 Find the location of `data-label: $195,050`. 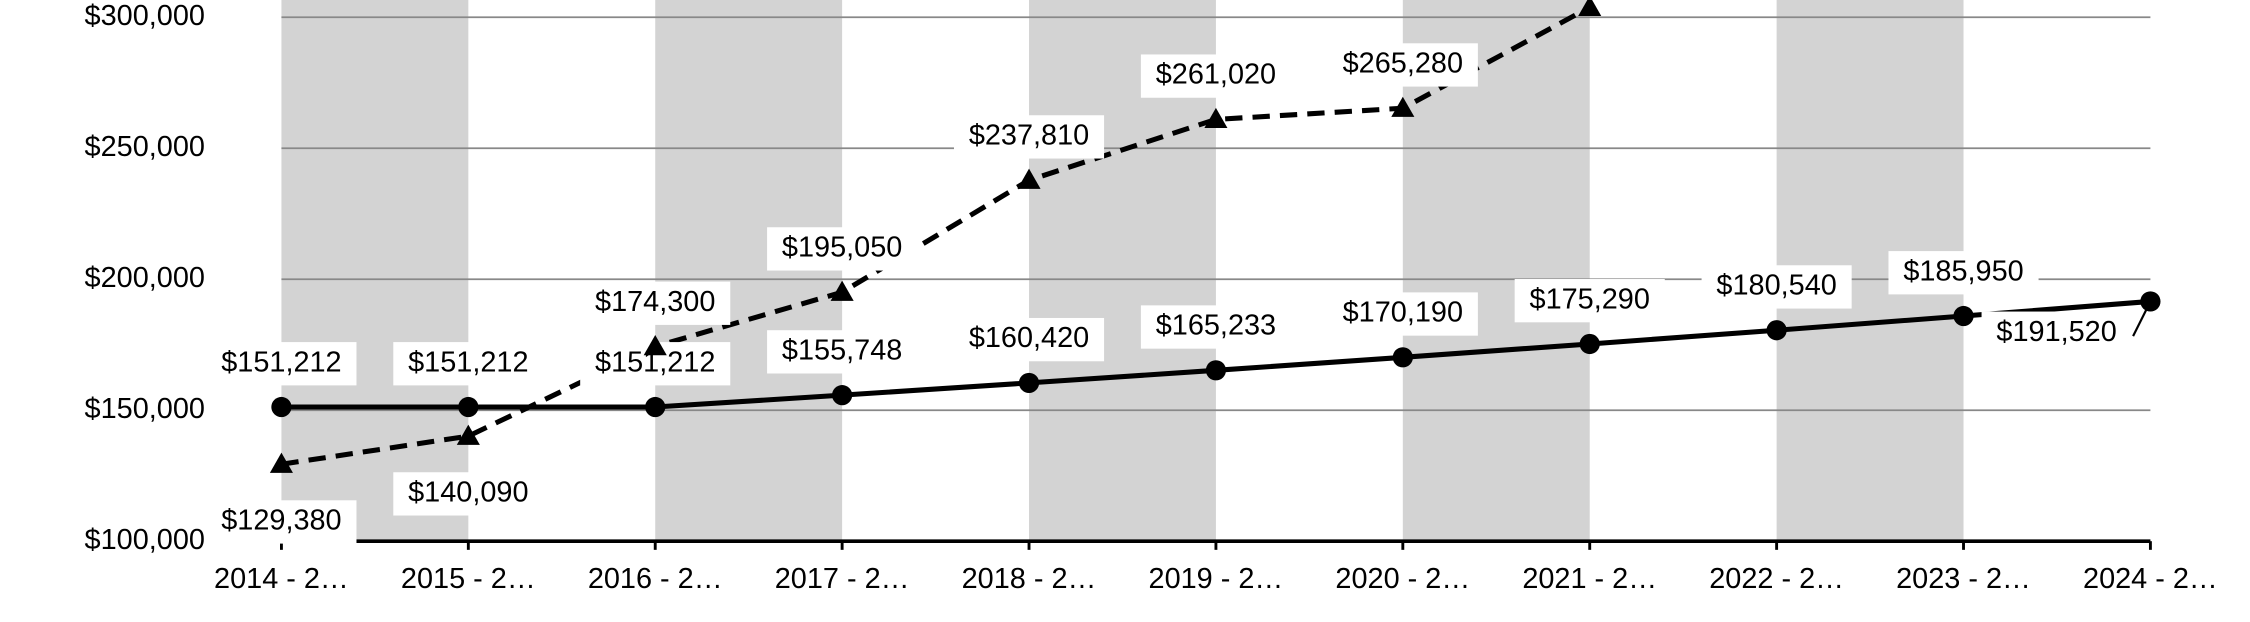

data-label: $195,050 is located at coordinates (842, 248).